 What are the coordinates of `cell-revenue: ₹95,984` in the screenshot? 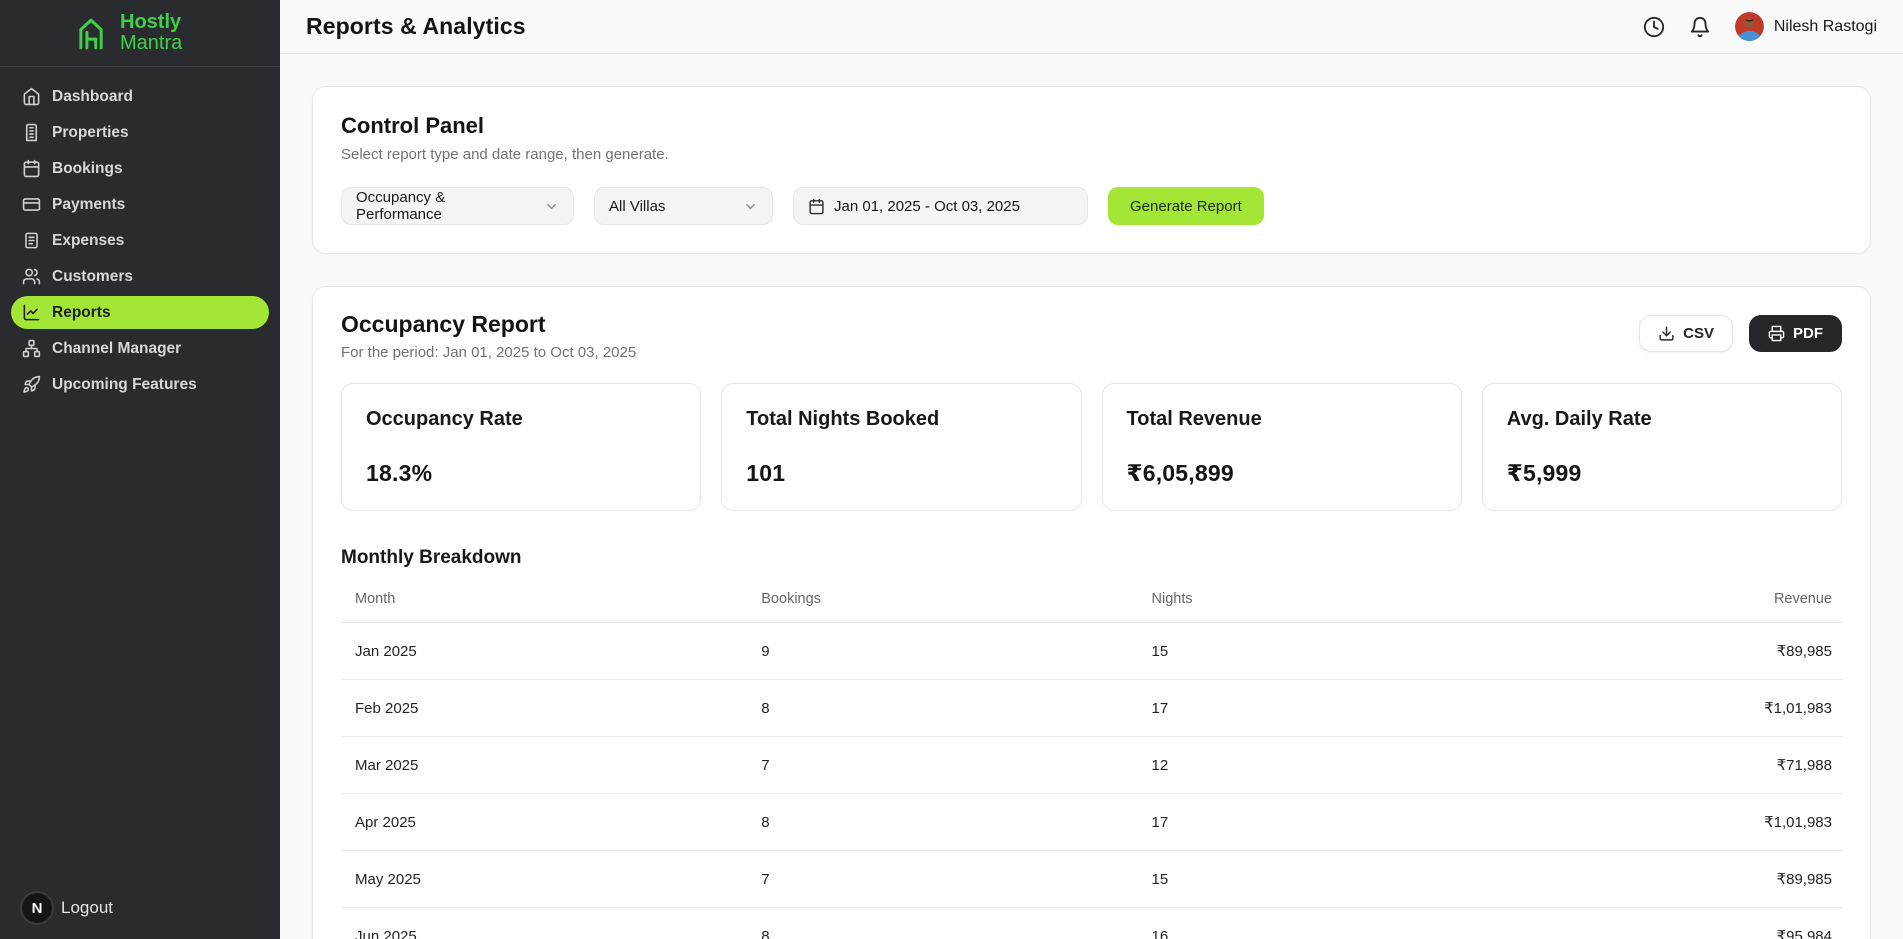 It's located at (1691, 923).